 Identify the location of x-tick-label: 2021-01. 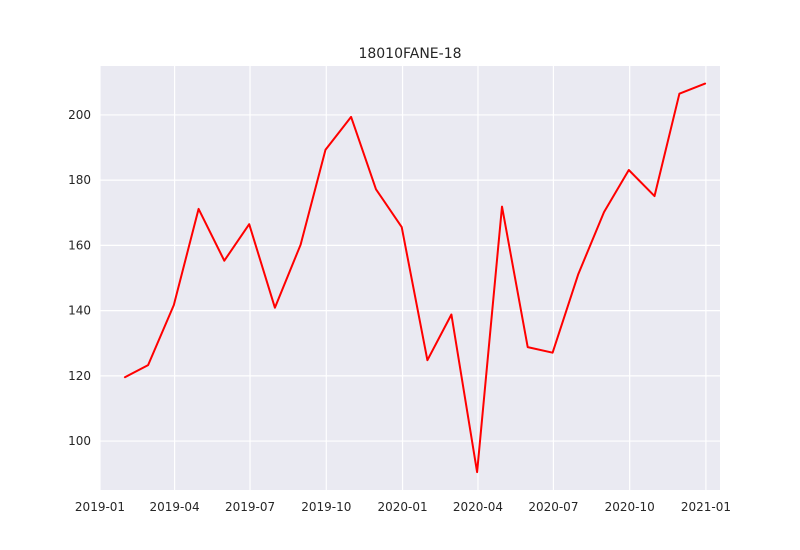
(706, 507).